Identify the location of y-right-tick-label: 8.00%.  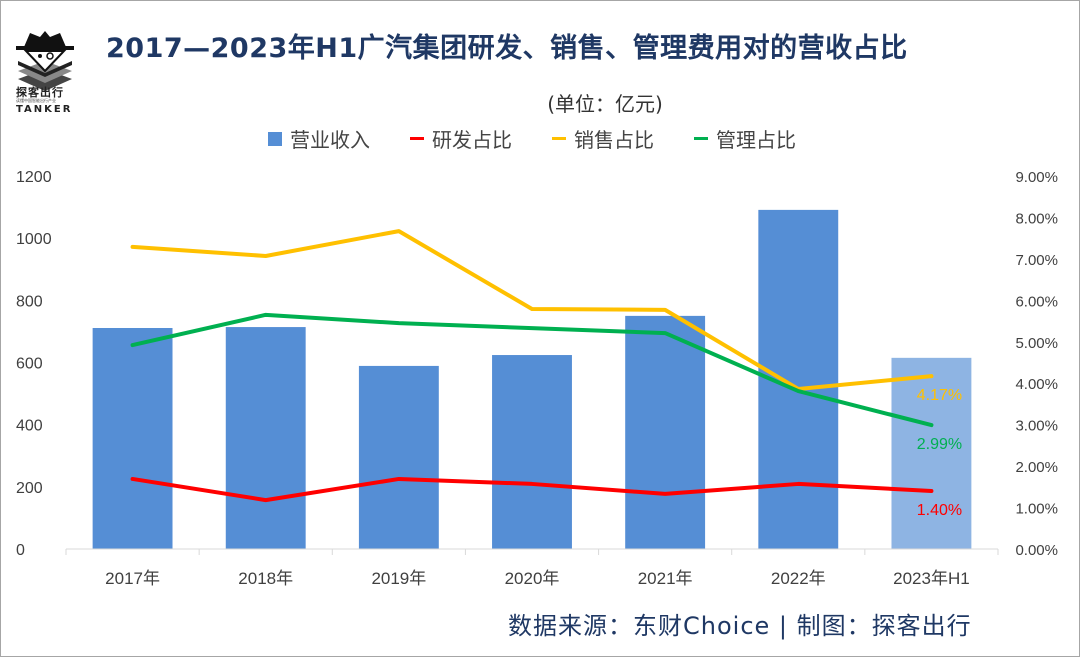
(1036, 218).